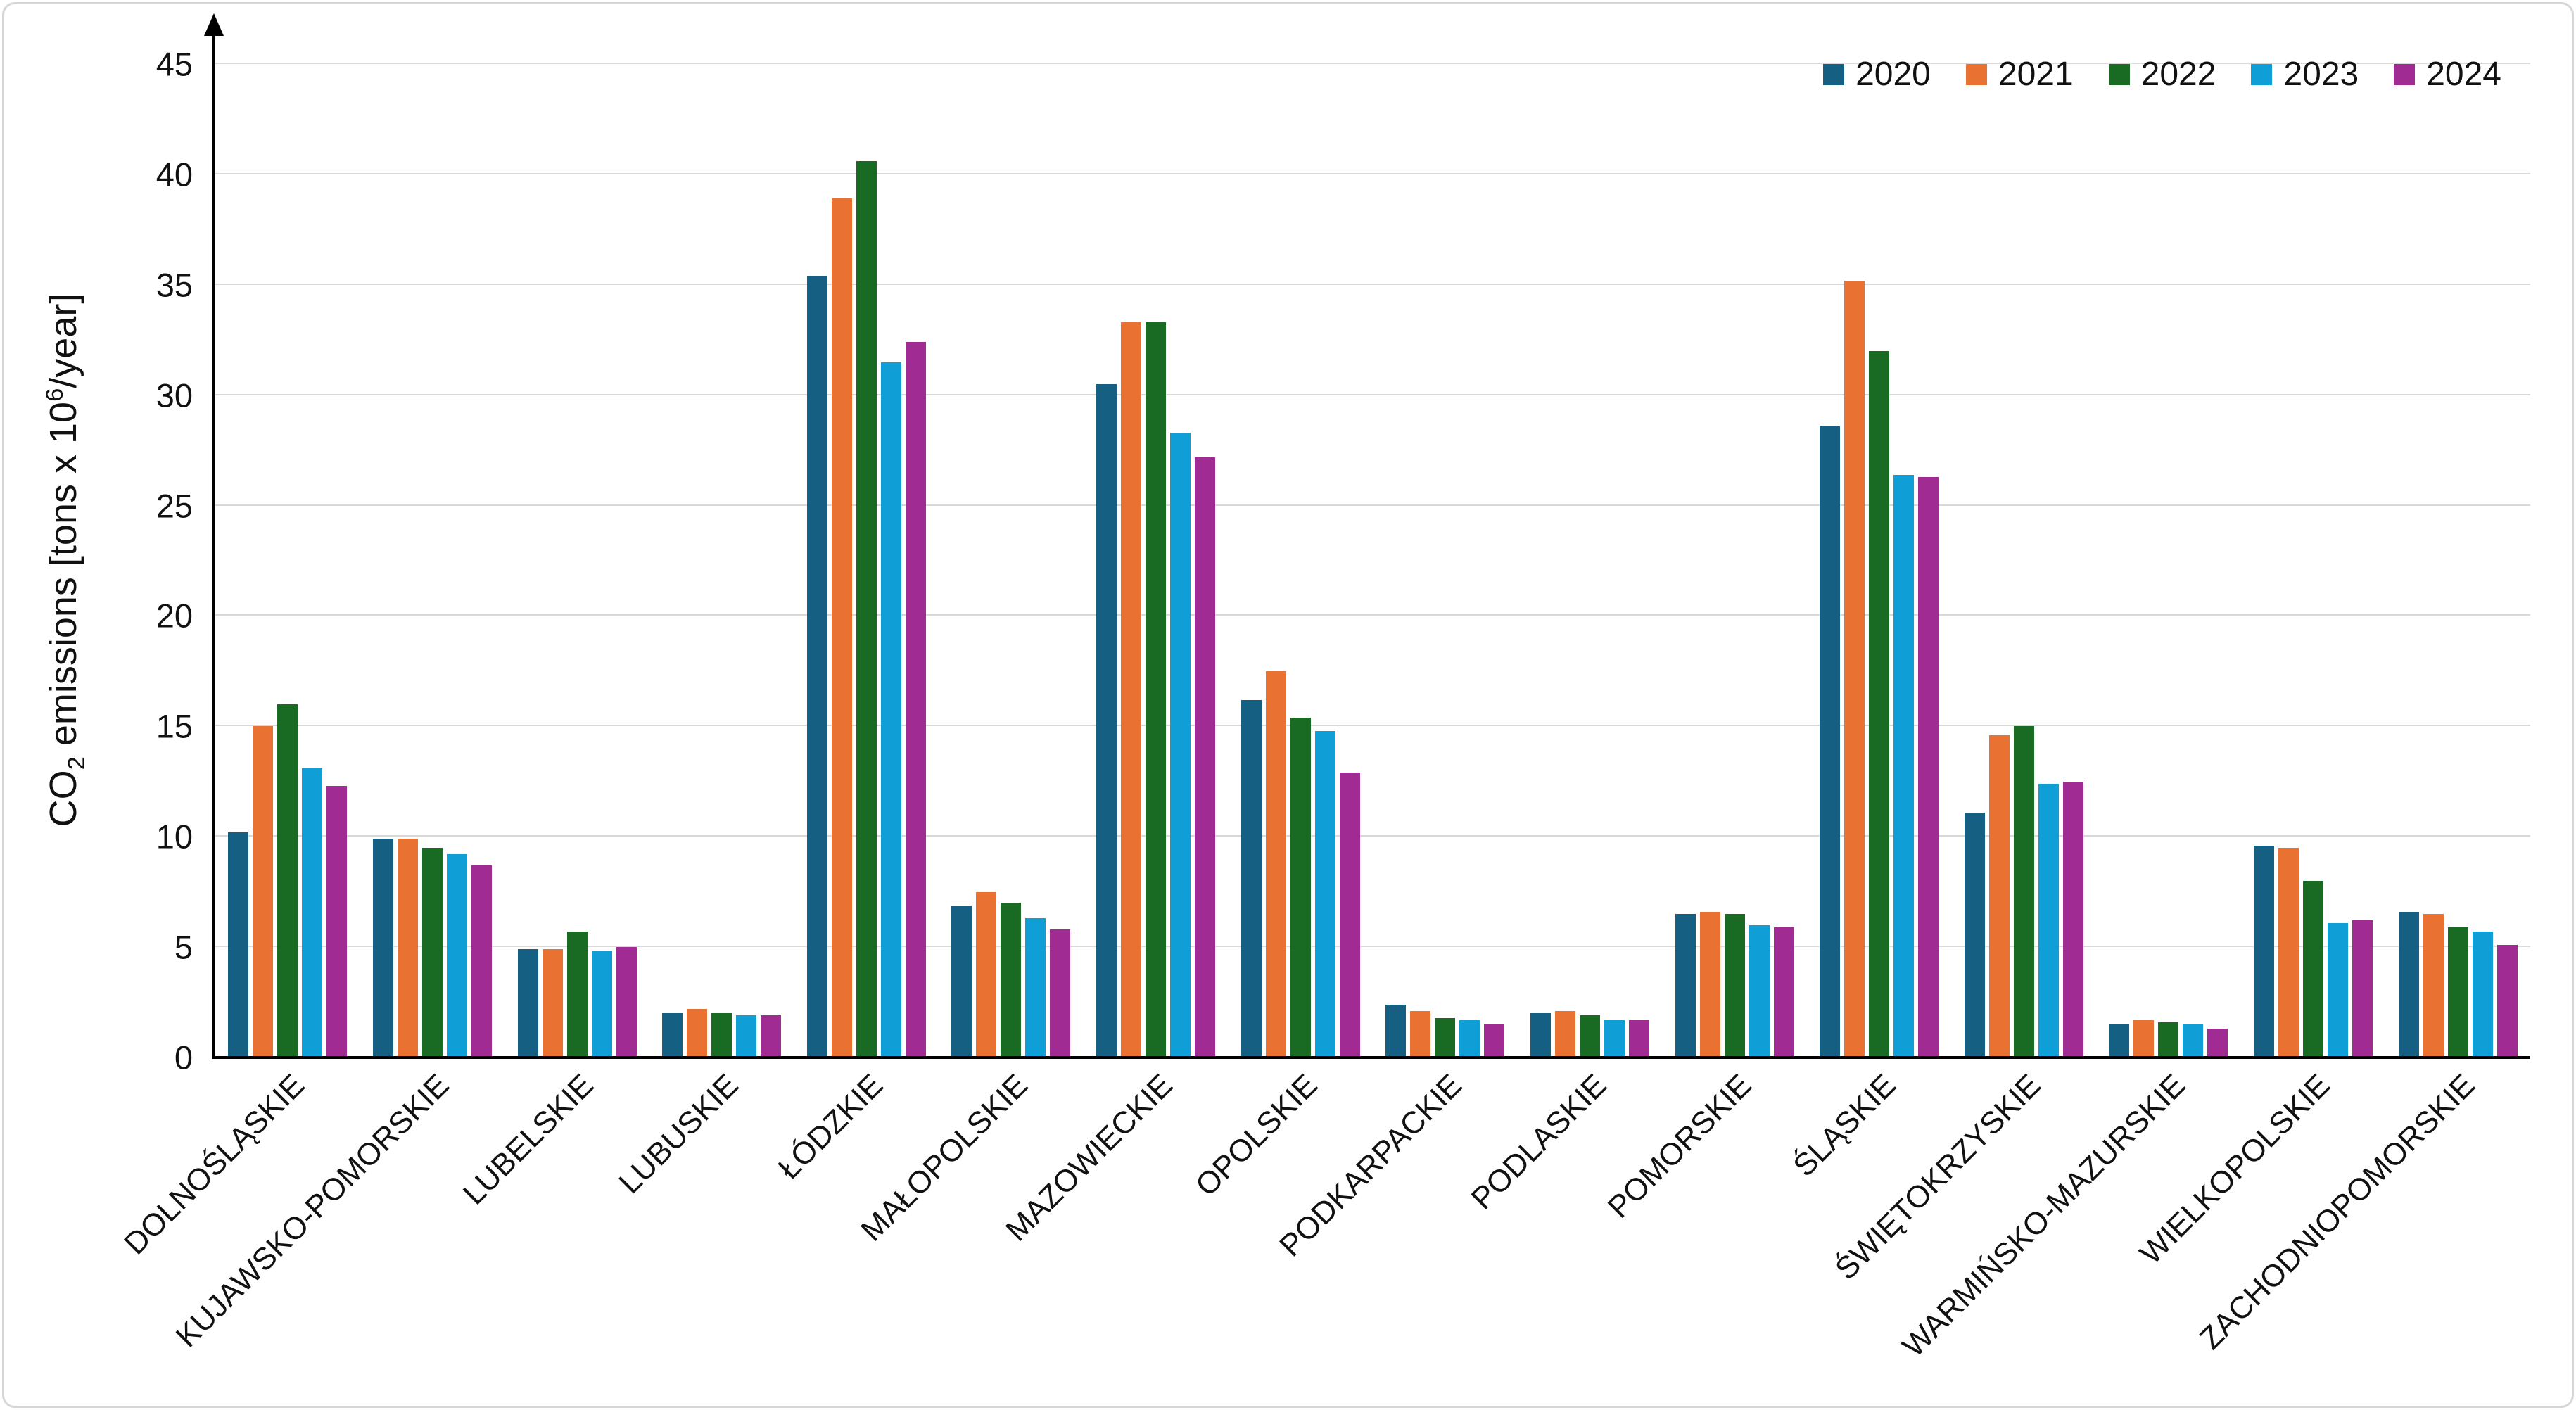 This screenshot has height=1410, width=2576. What do you see at coordinates (183, 1057) in the screenshot?
I see `y-tick-label: 0` at bounding box center [183, 1057].